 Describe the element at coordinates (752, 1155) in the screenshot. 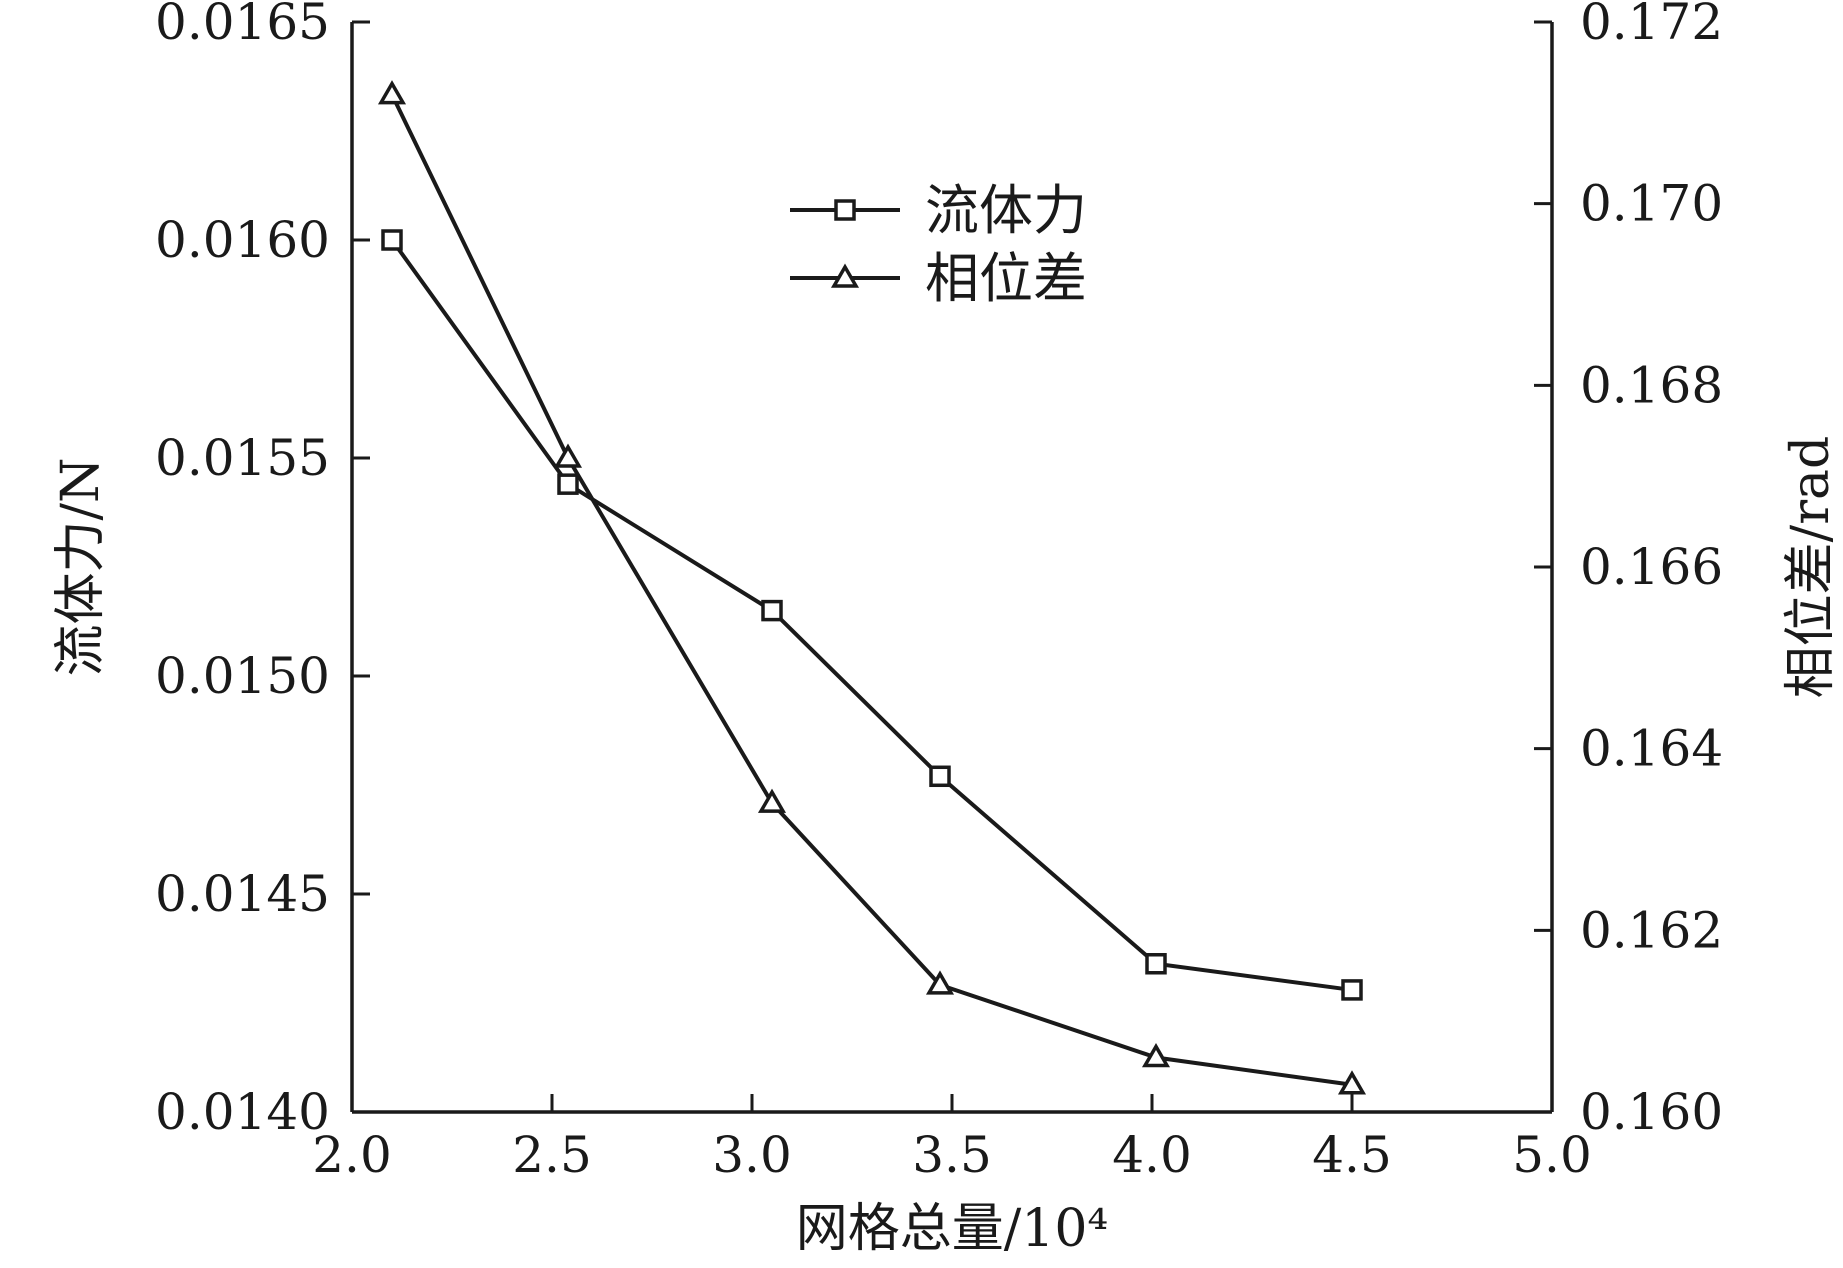

I see `x-tick-label: 3.0` at that location.